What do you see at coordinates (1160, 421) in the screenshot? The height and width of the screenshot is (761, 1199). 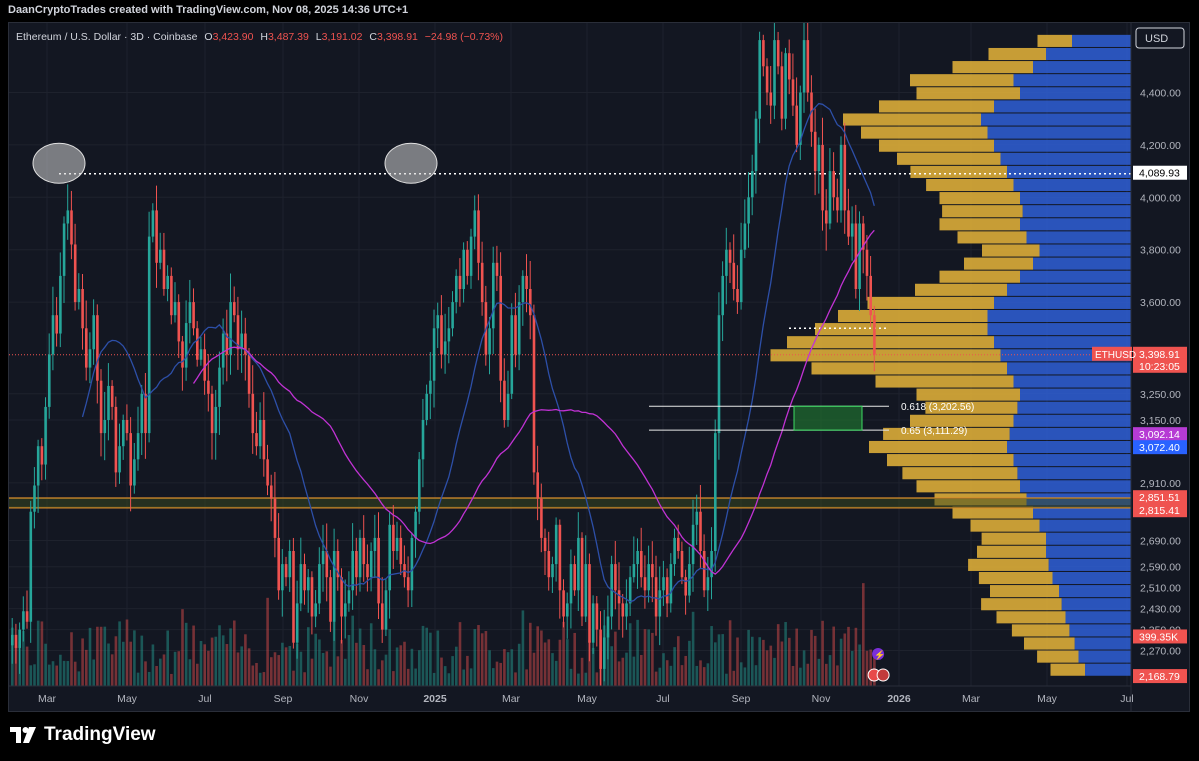 I see `price-tick-label: 3,150.00` at bounding box center [1160, 421].